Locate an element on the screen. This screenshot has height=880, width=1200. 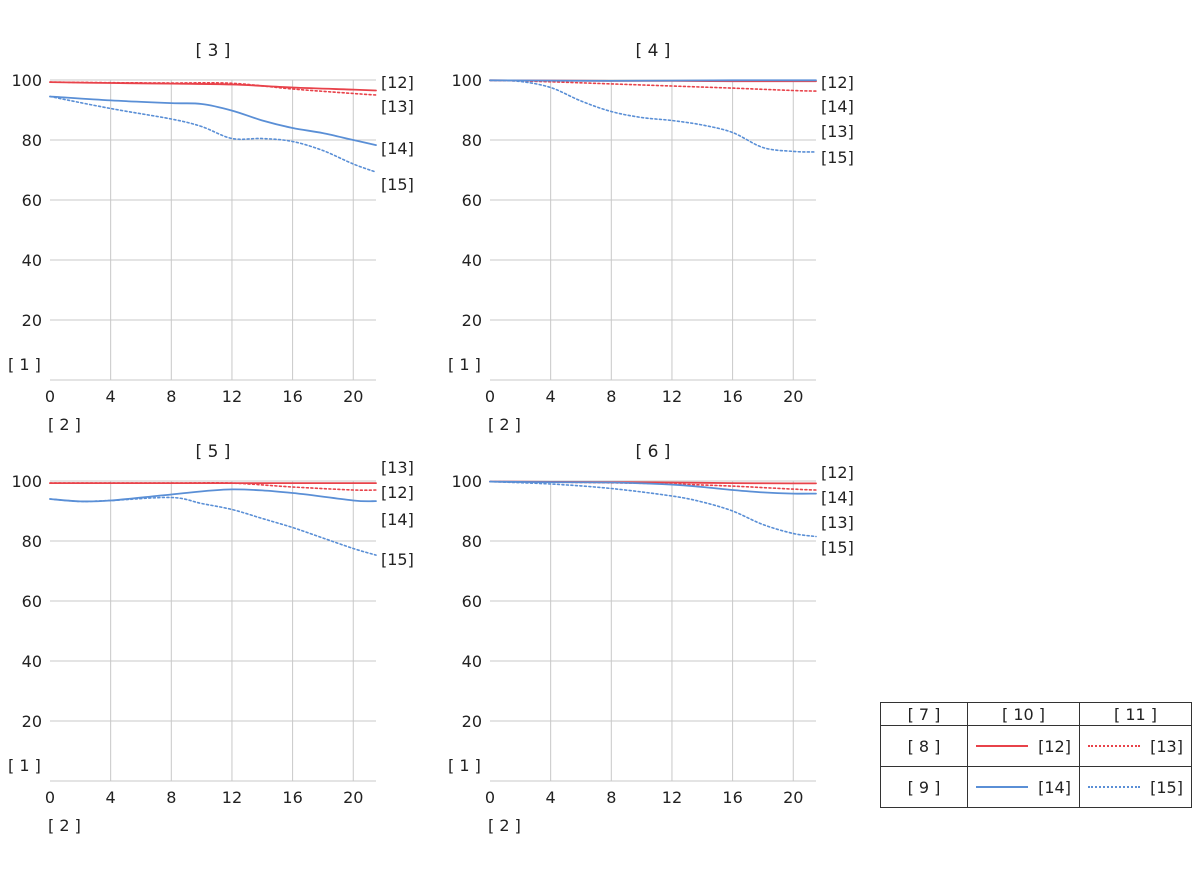
legend-label-blue-dotted: [15] is located at coordinates (1166, 787).